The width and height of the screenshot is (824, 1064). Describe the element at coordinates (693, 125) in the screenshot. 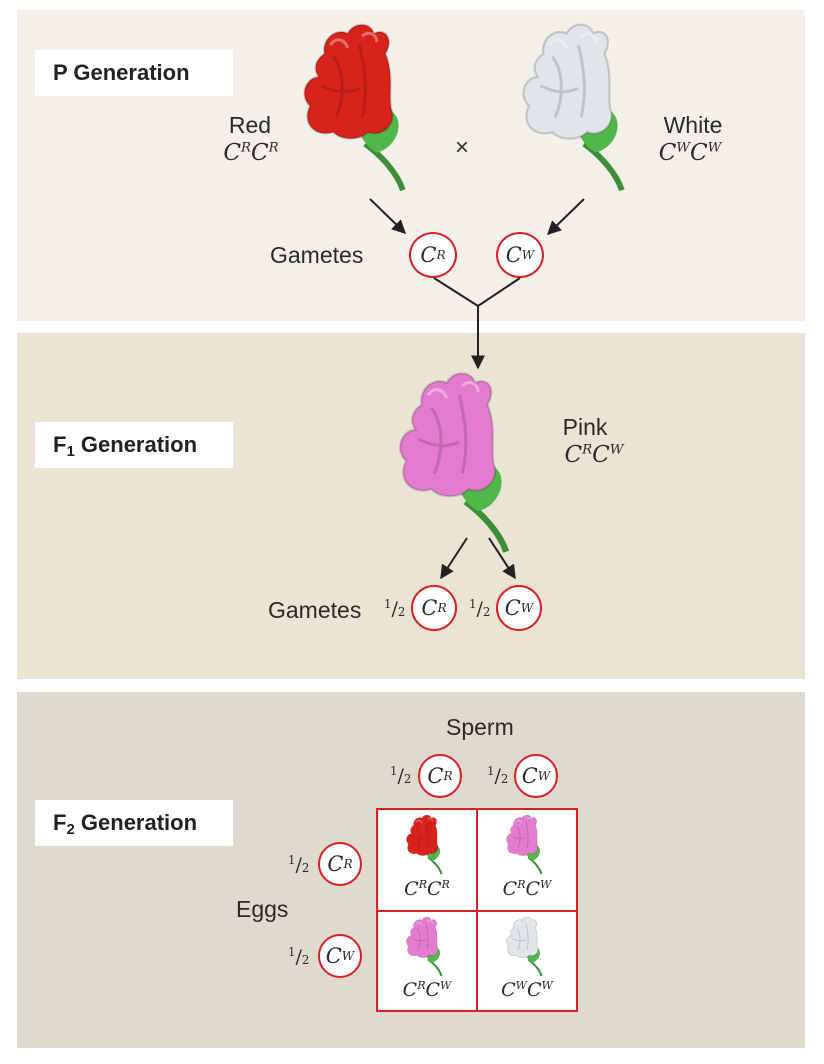

I see `white-label: White` at that location.